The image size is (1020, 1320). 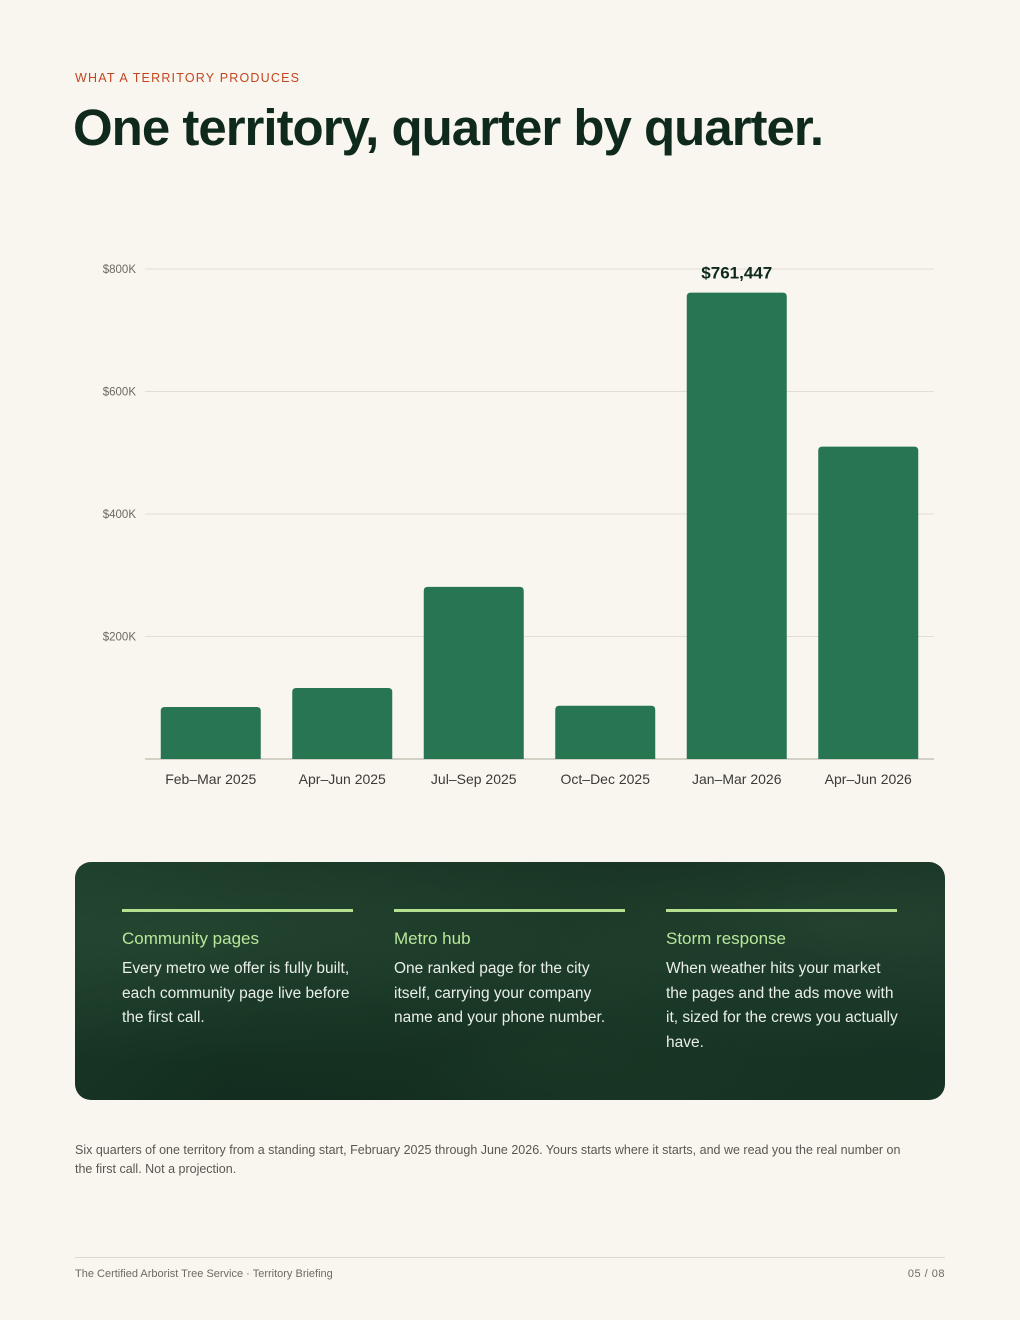 What do you see at coordinates (210, 779) in the screenshot?
I see `x-tick-label: Feb–Mar 2025` at bounding box center [210, 779].